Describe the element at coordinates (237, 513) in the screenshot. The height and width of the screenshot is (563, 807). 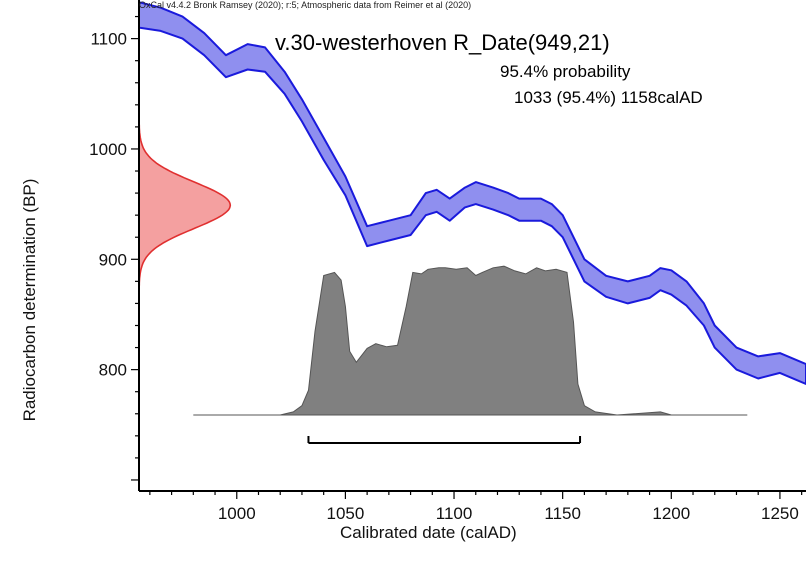
I see `x-tick-label: 1000` at that location.